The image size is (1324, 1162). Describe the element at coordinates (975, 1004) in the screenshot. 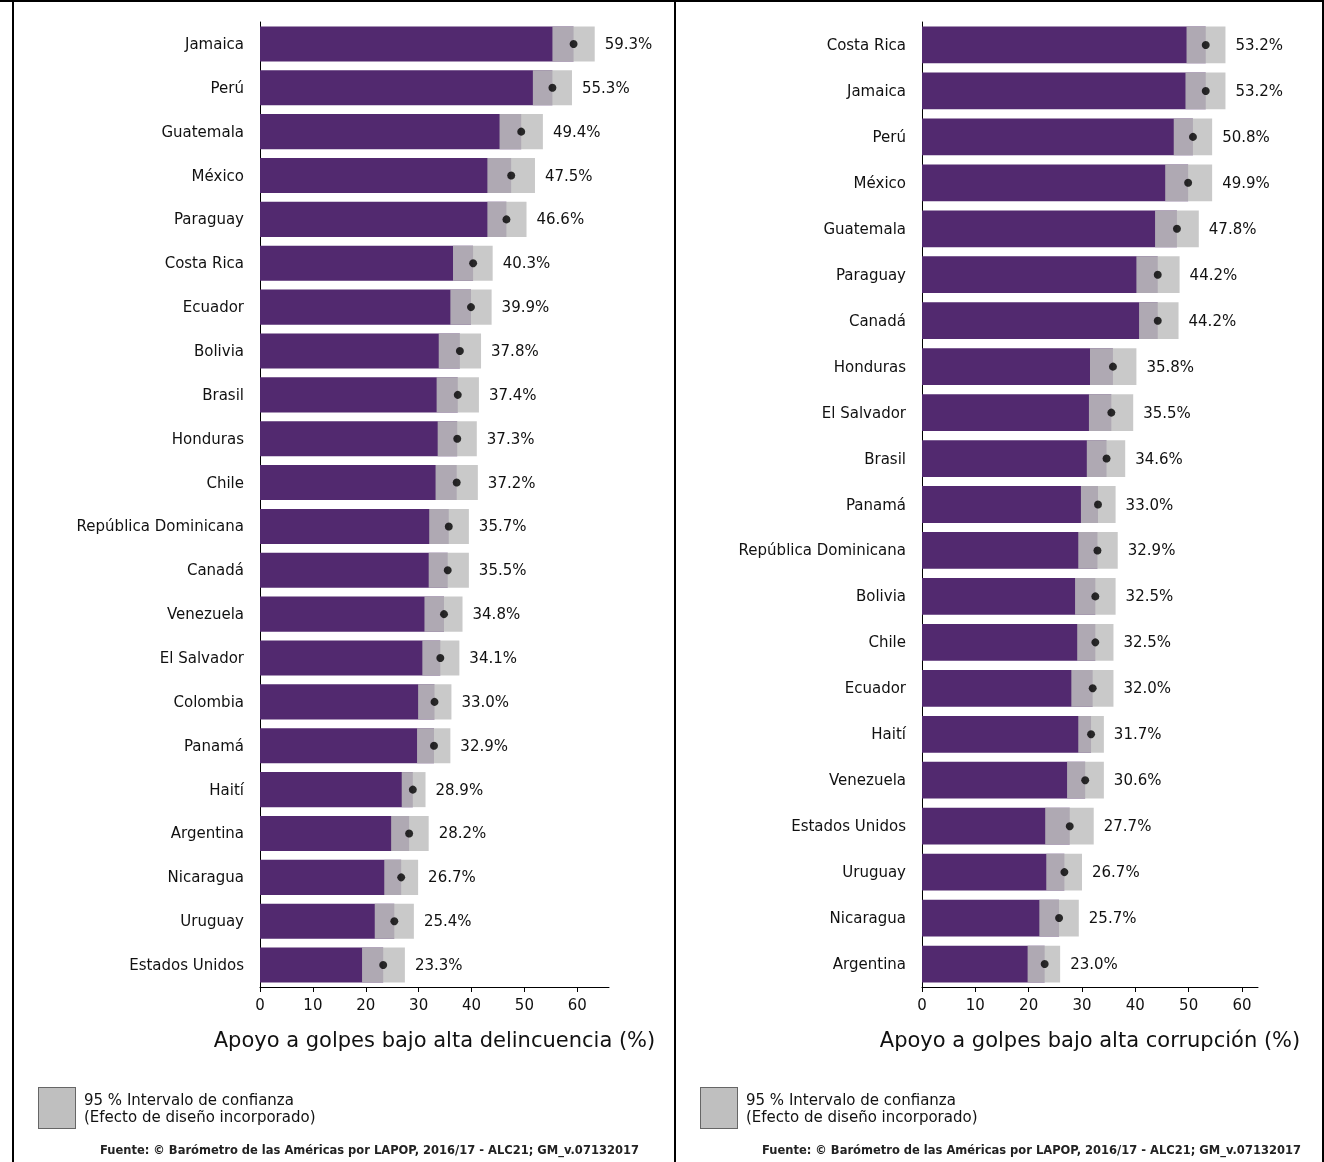

I see `x-tick-label: 10` at that location.